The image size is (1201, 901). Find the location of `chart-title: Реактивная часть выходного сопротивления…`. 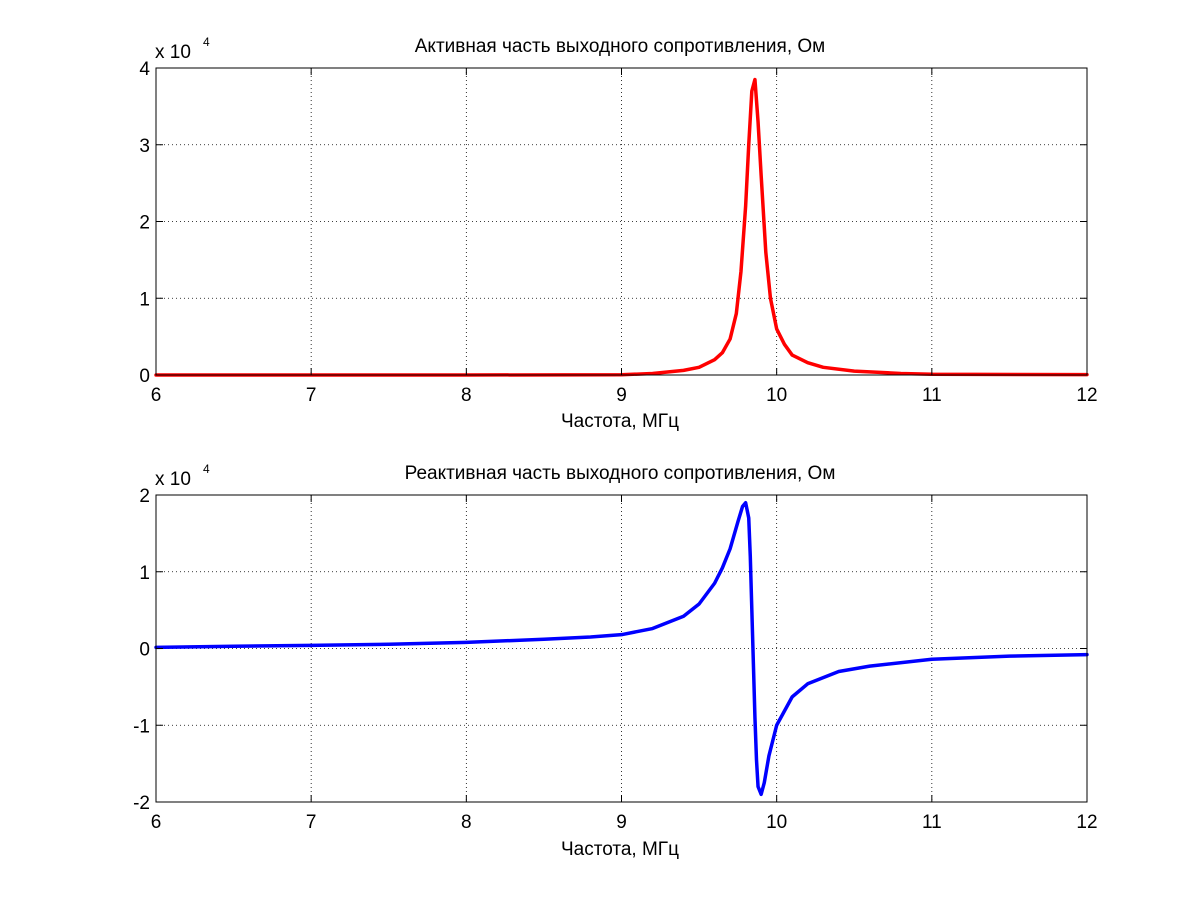

chart-title: Реактивная часть выходного сопротивления… is located at coordinates (620, 473).